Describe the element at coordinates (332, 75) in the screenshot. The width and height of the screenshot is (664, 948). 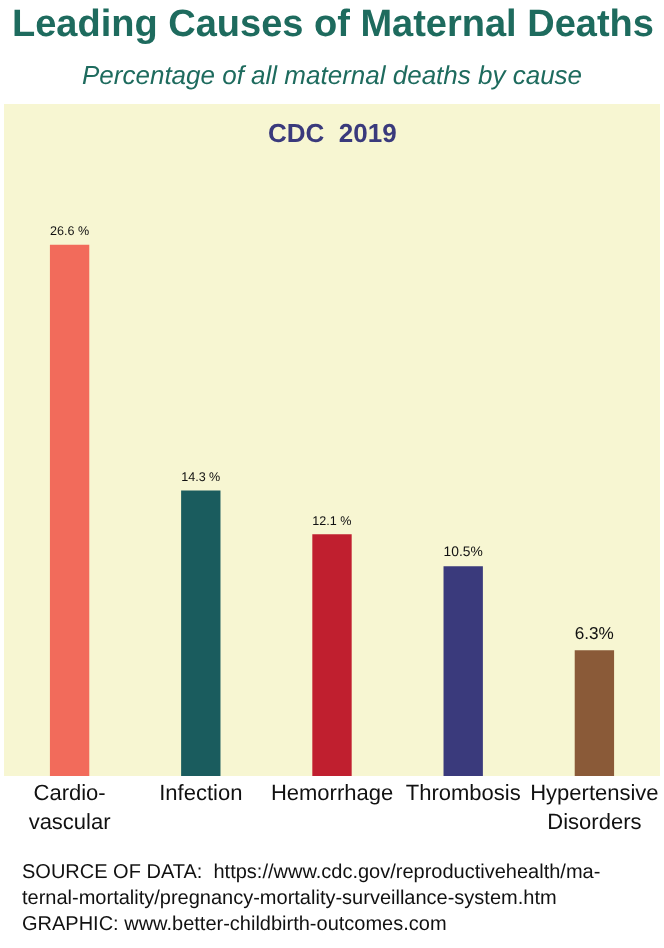
I see `chart-subtitle: Percentage of all maternal deaths by cause` at that location.